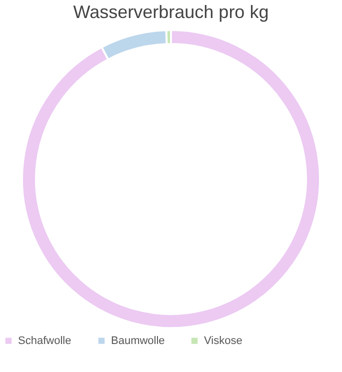  What do you see at coordinates (138, 340) in the screenshot?
I see `legend-label: Baumwolle` at bounding box center [138, 340].